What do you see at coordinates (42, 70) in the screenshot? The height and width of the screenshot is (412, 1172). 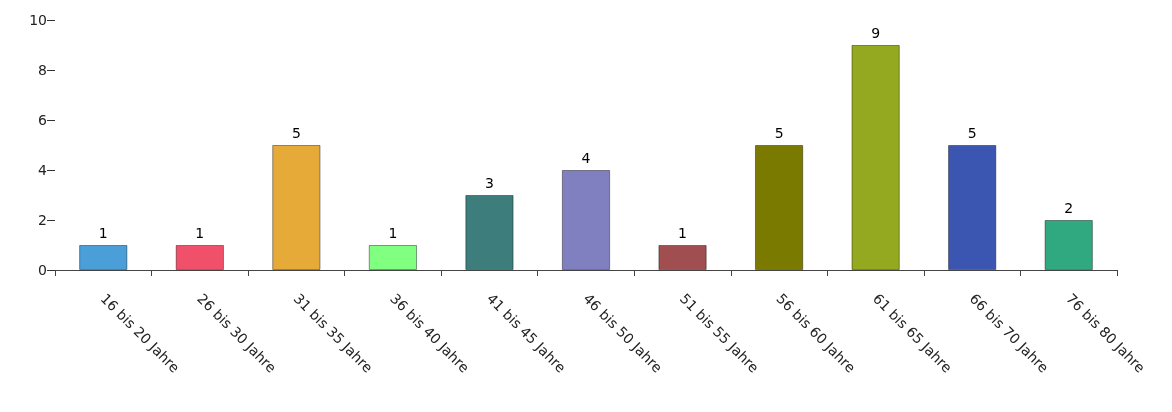 I see `y-tick-label: 8` at bounding box center [42, 70].